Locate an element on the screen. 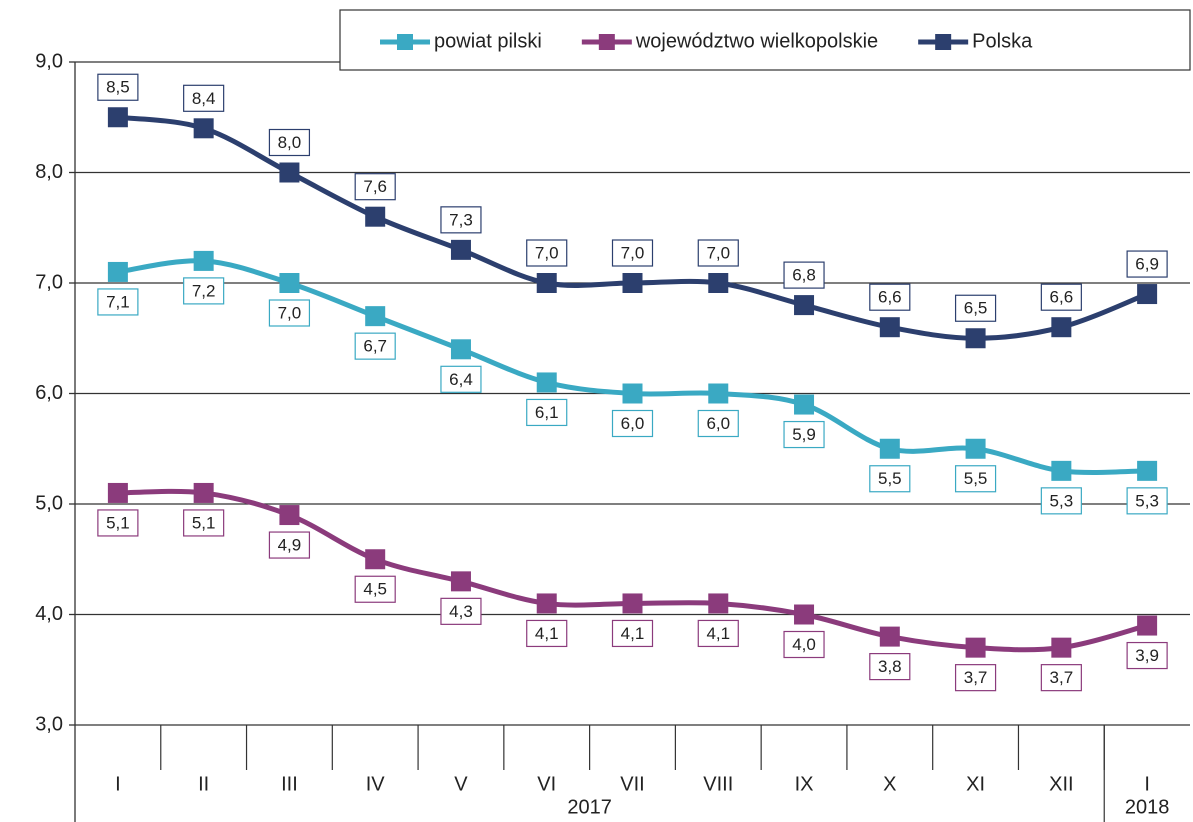  y-tick-label: 8,0 is located at coordinates (49, 172).